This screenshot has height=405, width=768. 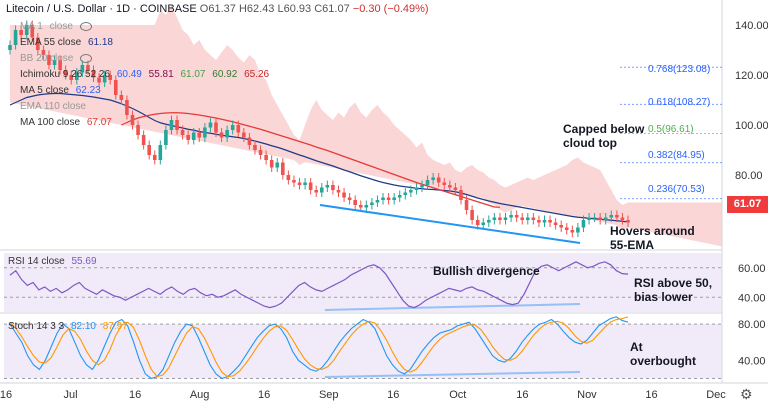 What do you see at coordinates (716, 395) in the screenshot?
I see `time-axis-tick: Dec` at bounding box center [716, 395].